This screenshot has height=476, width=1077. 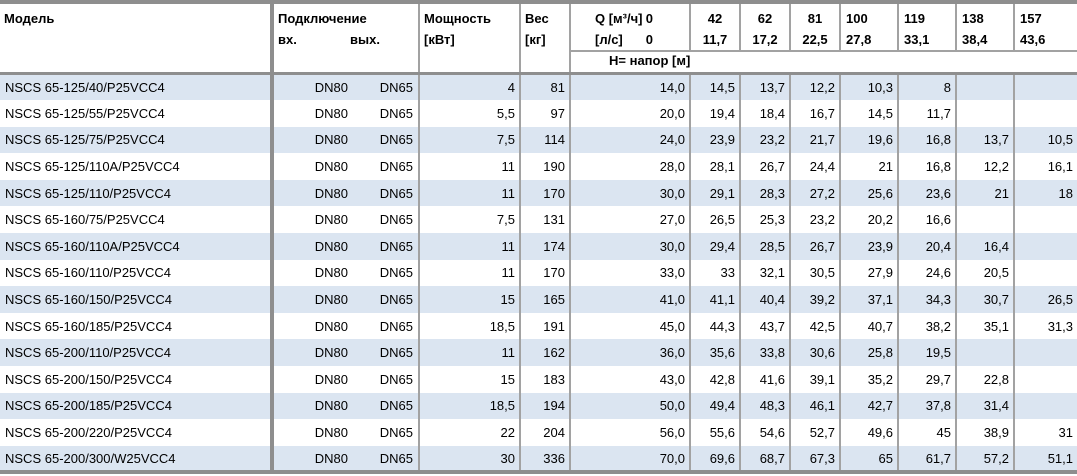 What do you see at coordinates (715, 140) in the screenshot?
I see `head-value-cell: 23,9` at bounding box center [715, 140].